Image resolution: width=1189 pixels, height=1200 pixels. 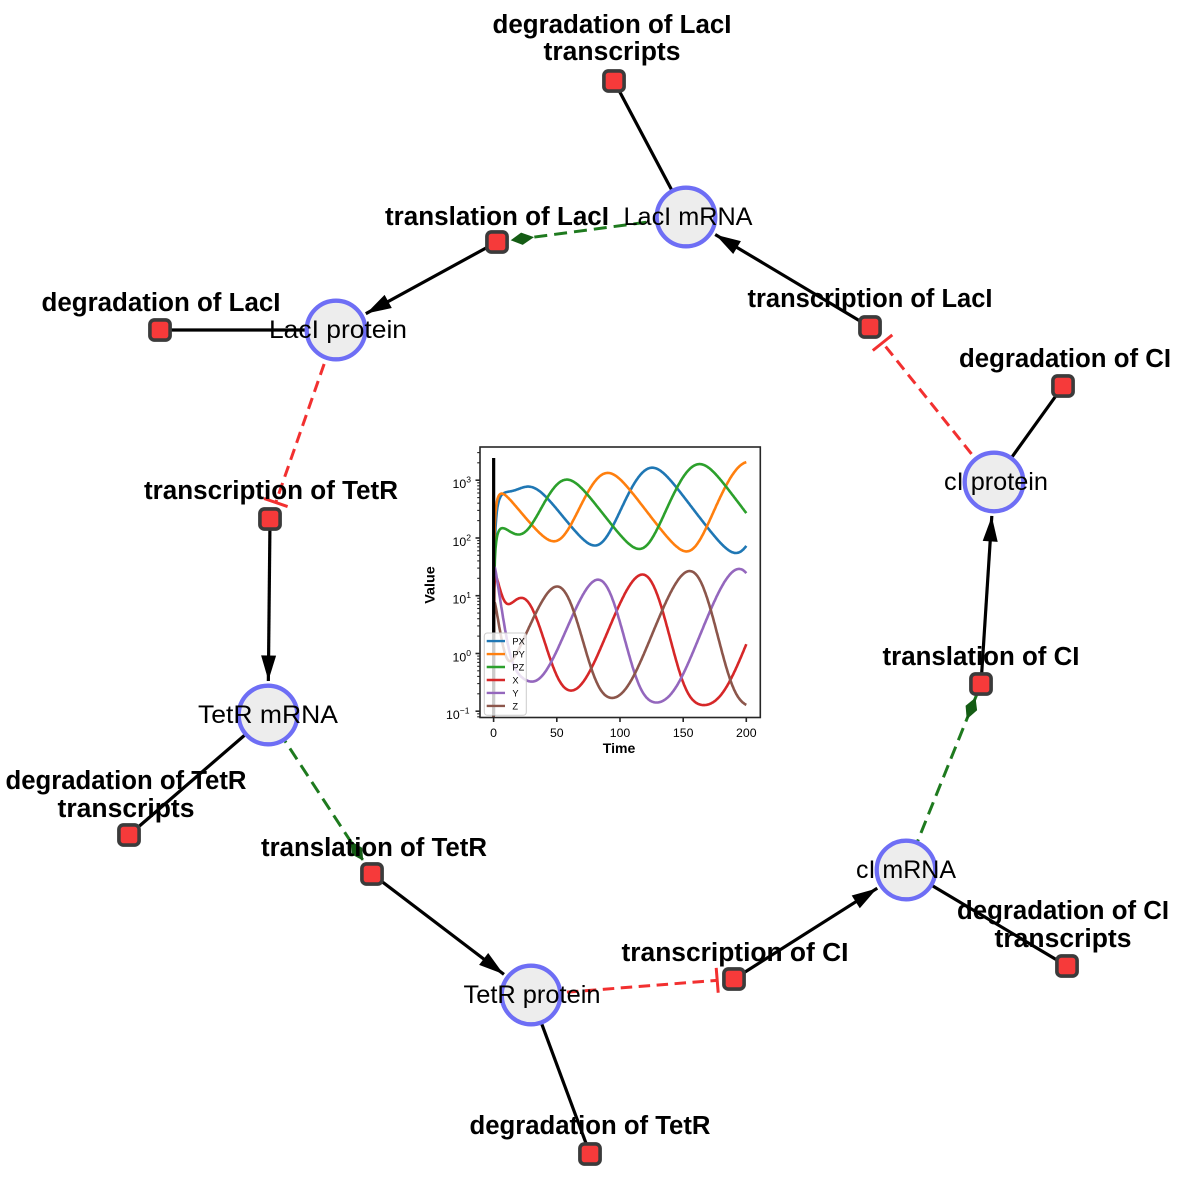 I want to click on svg-text: 0, so click(x=493, y=733).